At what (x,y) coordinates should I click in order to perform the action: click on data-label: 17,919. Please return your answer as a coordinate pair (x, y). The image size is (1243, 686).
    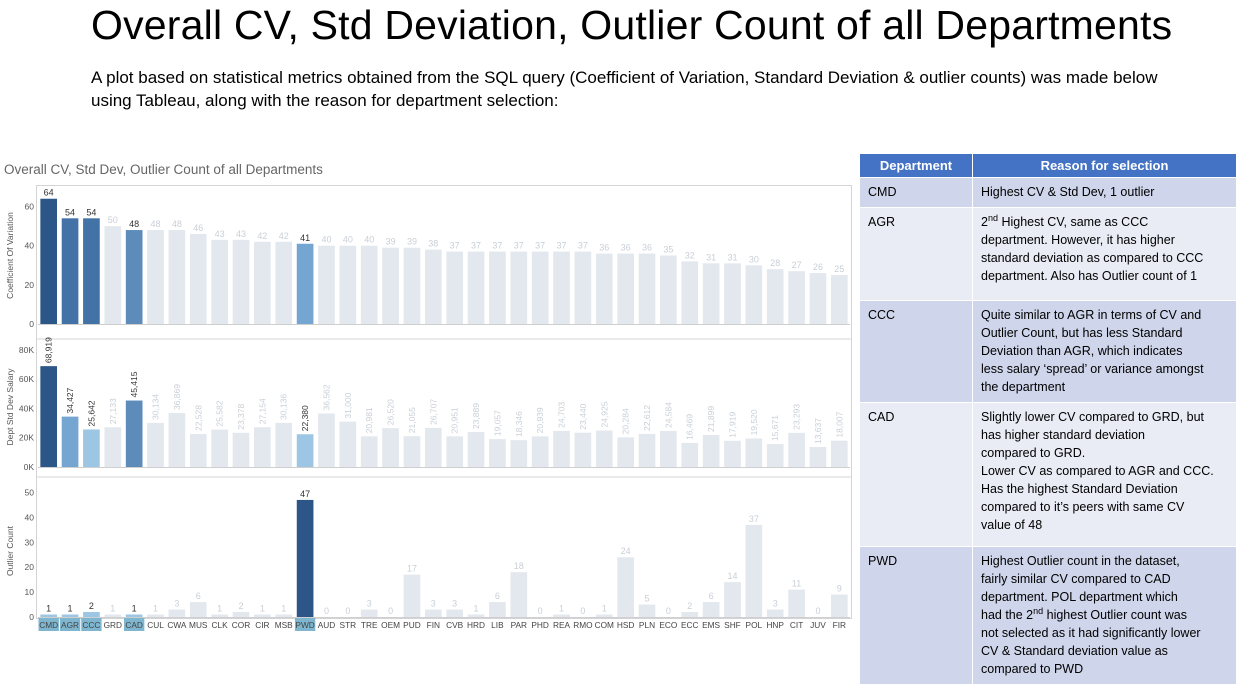
    Looking at the image, I should click on (732, 425).